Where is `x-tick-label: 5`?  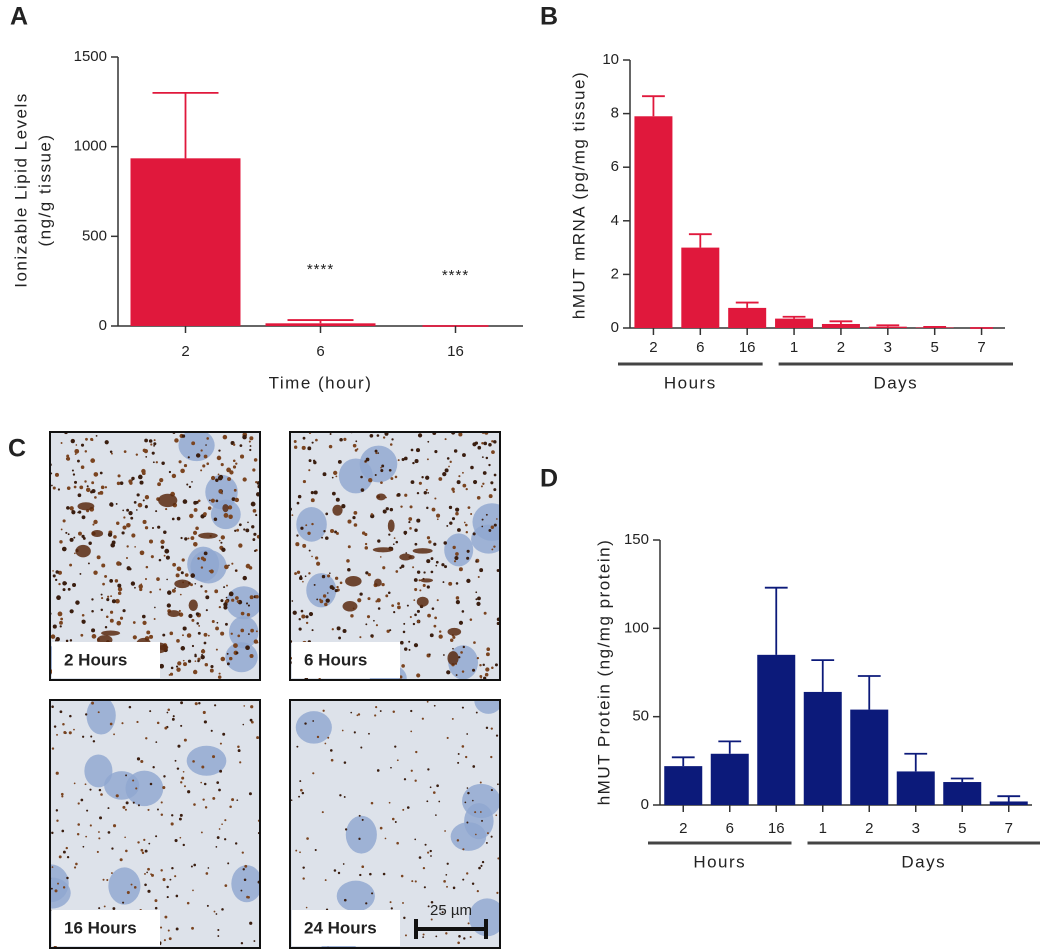
x-tick-label: 5 is located at coordinates (935, 347).